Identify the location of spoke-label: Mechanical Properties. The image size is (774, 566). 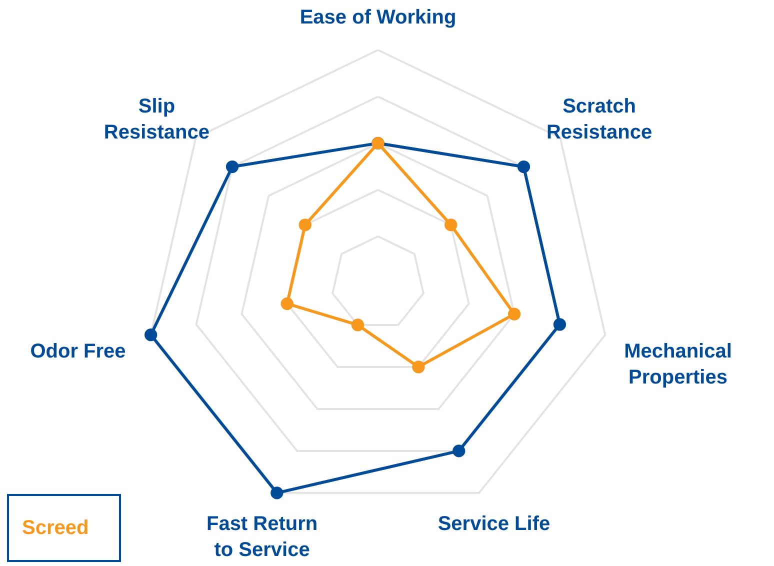
(678, 364).